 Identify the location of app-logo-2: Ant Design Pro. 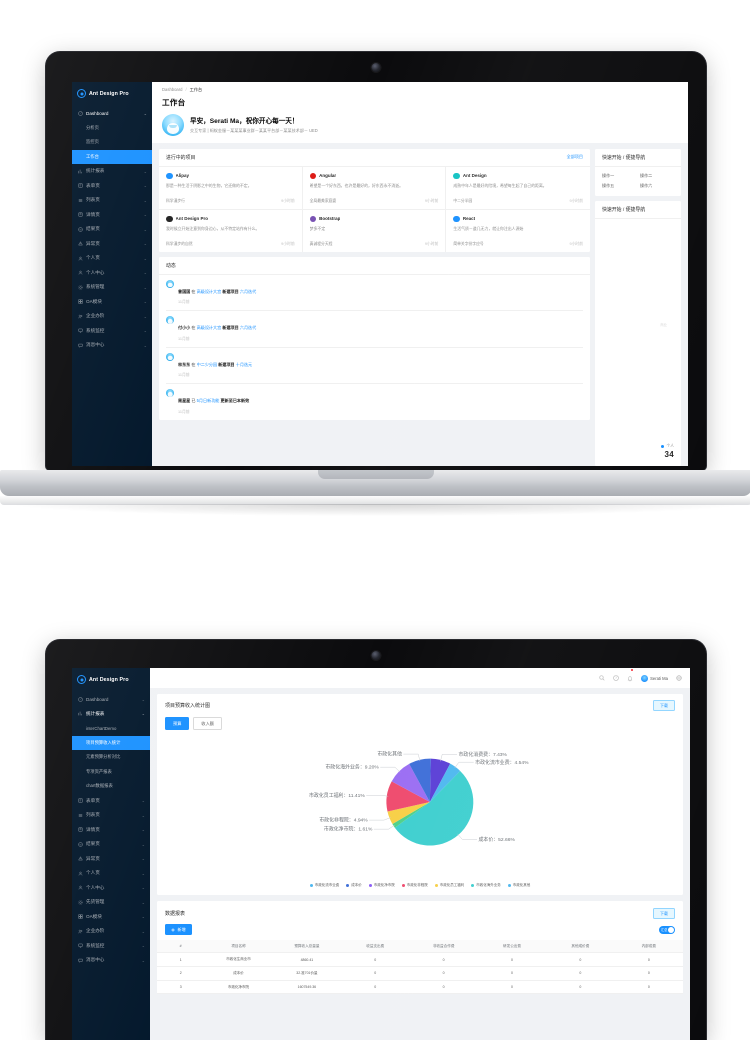
(111, 679).